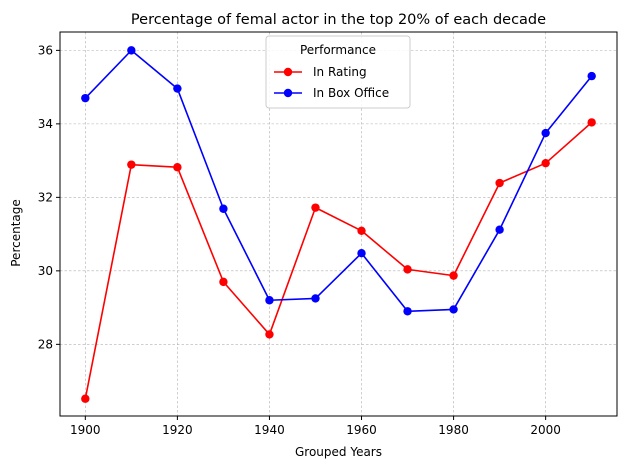 The image size is (629, 470). I want to click on y-tick-label: 32, so click(45, 197).